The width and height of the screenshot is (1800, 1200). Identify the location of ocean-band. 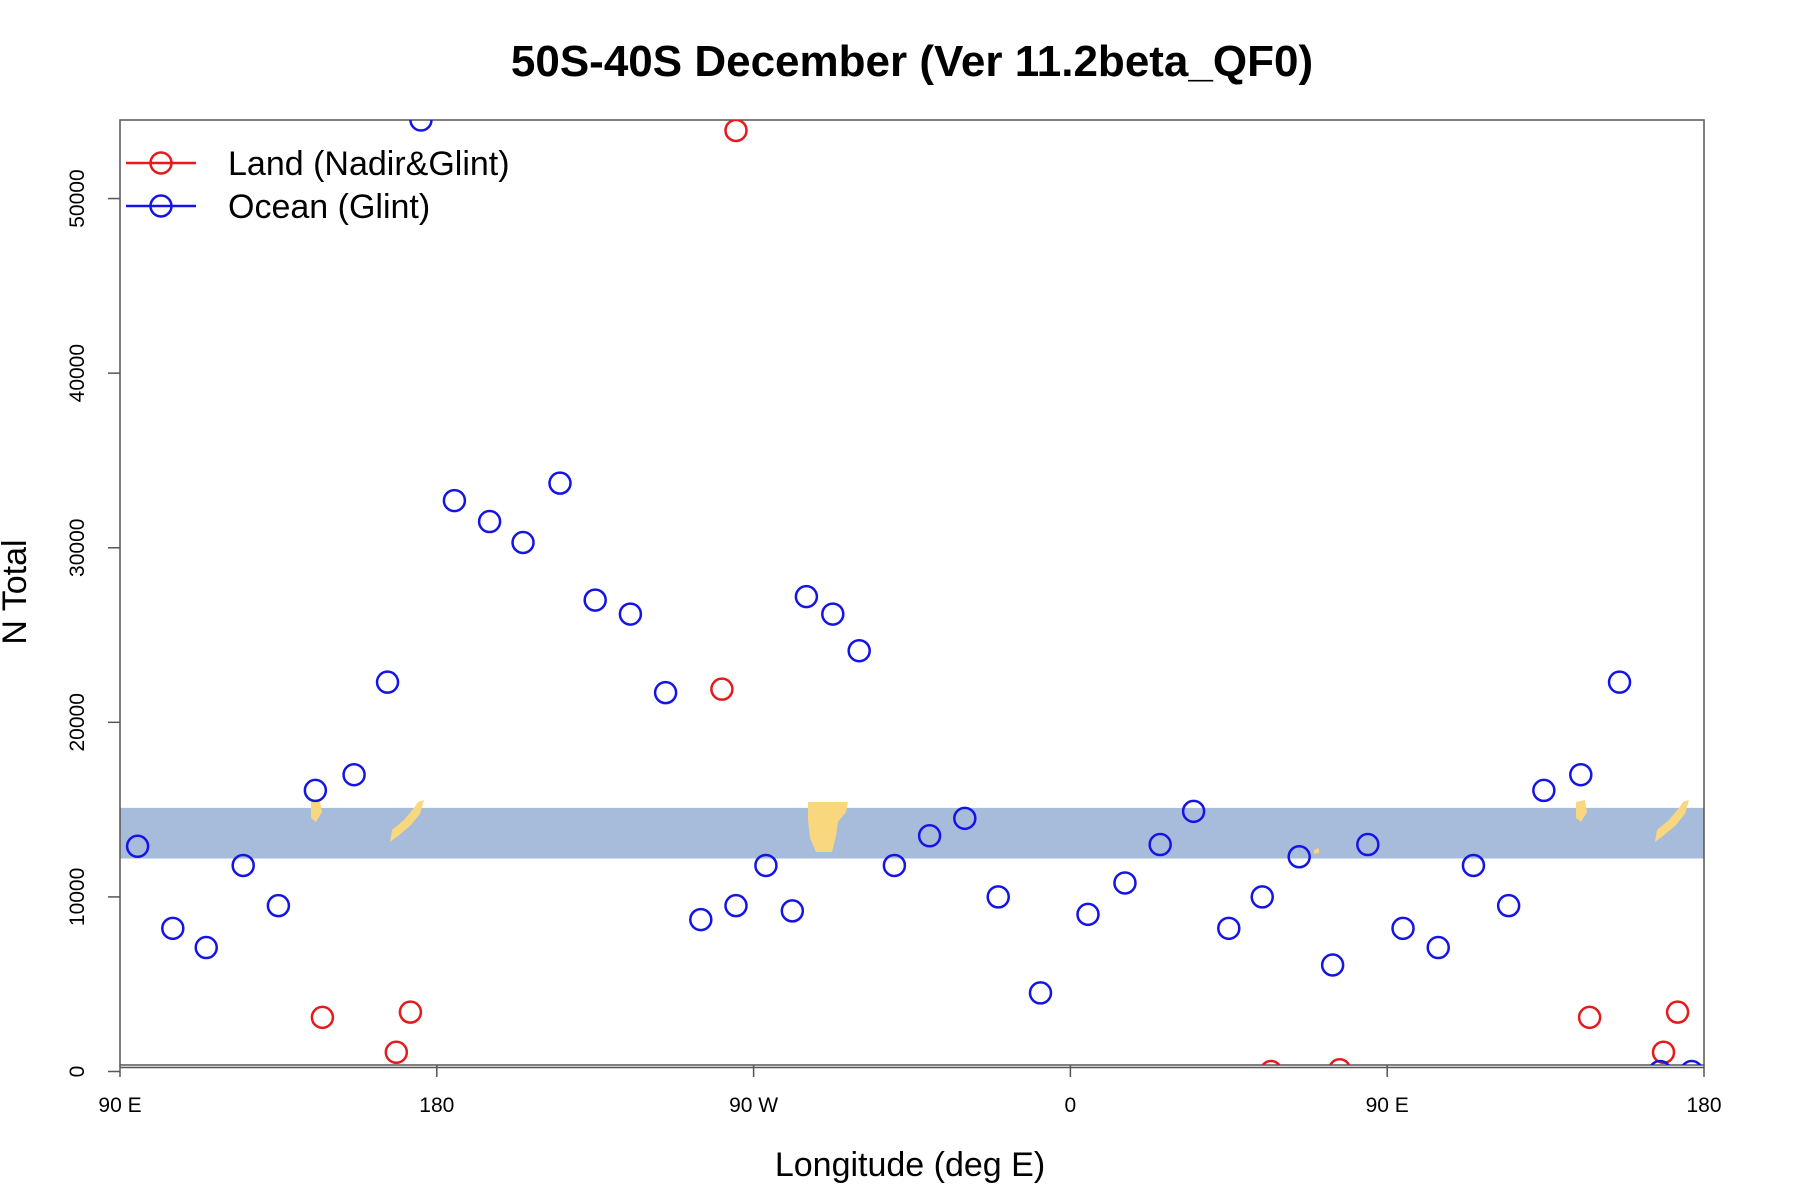
(912, 833).